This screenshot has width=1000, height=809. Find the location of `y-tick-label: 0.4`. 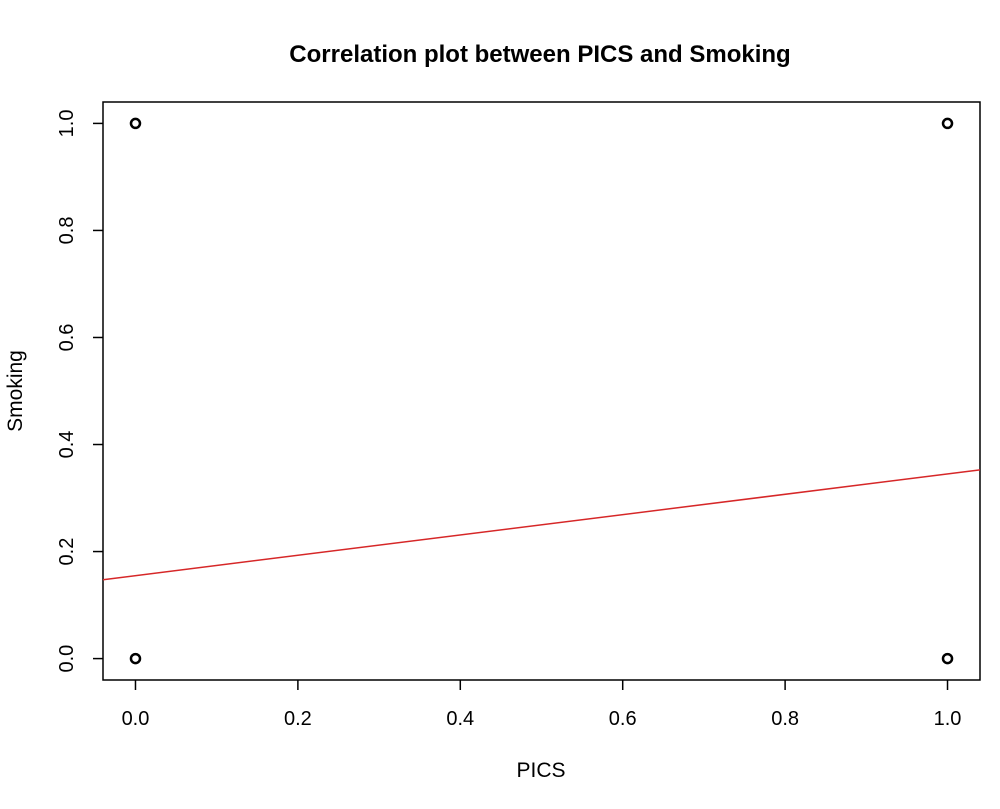

y-tick-label: 0.4 is located at coordinates (67, 445).